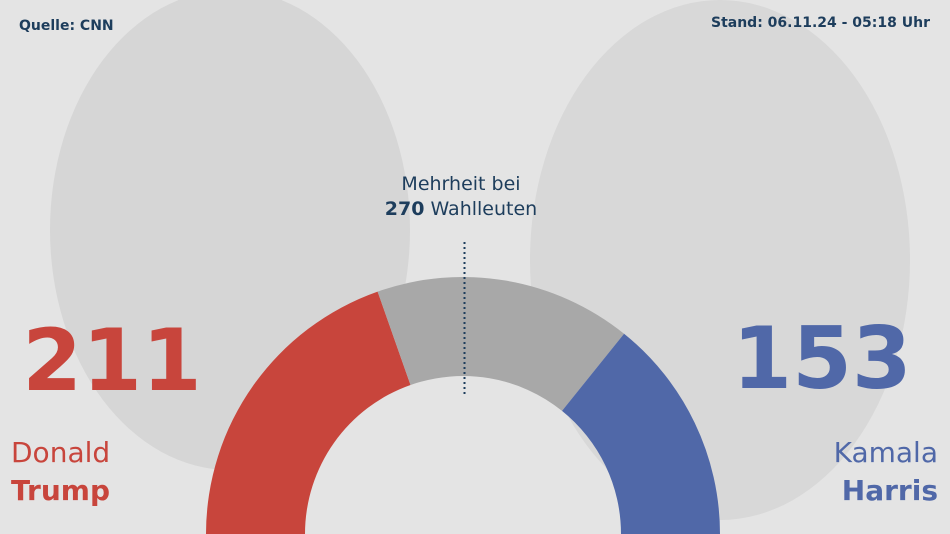  What do you see at coordinates (890, 490) in the screenshot?
I see `candidate-last-name: Harris` at bounding box center [890, 490].